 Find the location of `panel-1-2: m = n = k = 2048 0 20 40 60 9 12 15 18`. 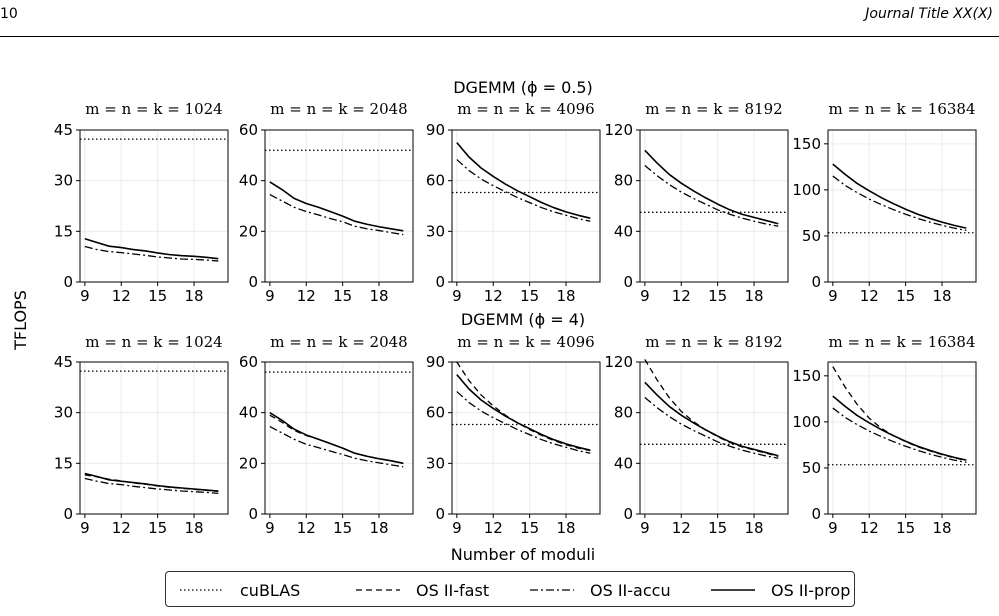

panel-1-2: m = n = k = 2048 0 20 40 60 9 12 15 18 is located at coordinates (326, 202).